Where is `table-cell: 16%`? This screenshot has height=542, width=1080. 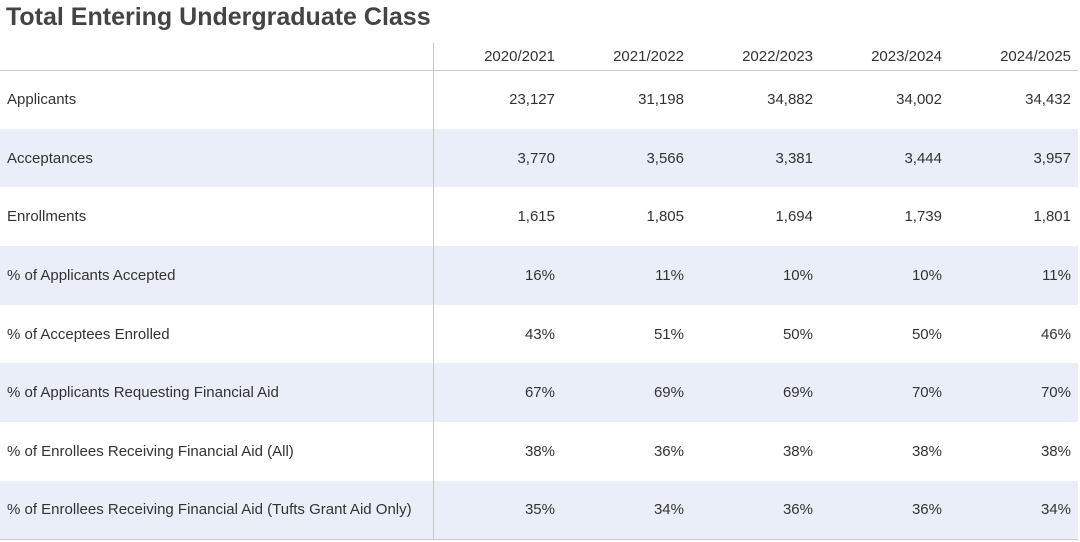 table-cell: 16% is located at coordinates (539, 275).